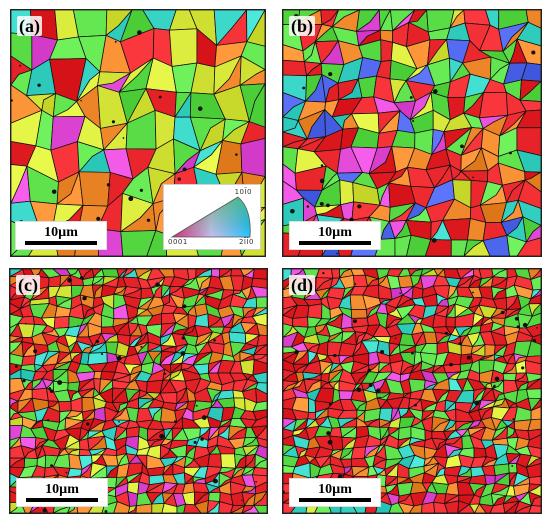 The image size is (550, 526). What do you see at coordinates (62, 489) in the screenshot?
I see `scalebar-text-c: 10µm` at bounding box center [62, 489].